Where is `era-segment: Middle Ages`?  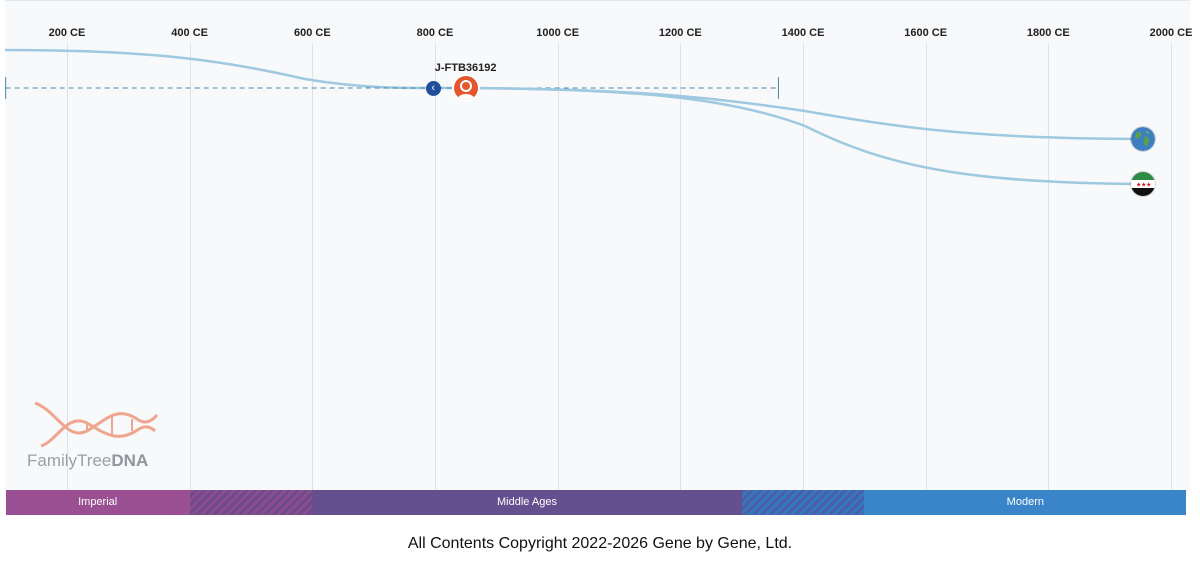 era-segment: Middle Ages is located at coordinates (527, 502).